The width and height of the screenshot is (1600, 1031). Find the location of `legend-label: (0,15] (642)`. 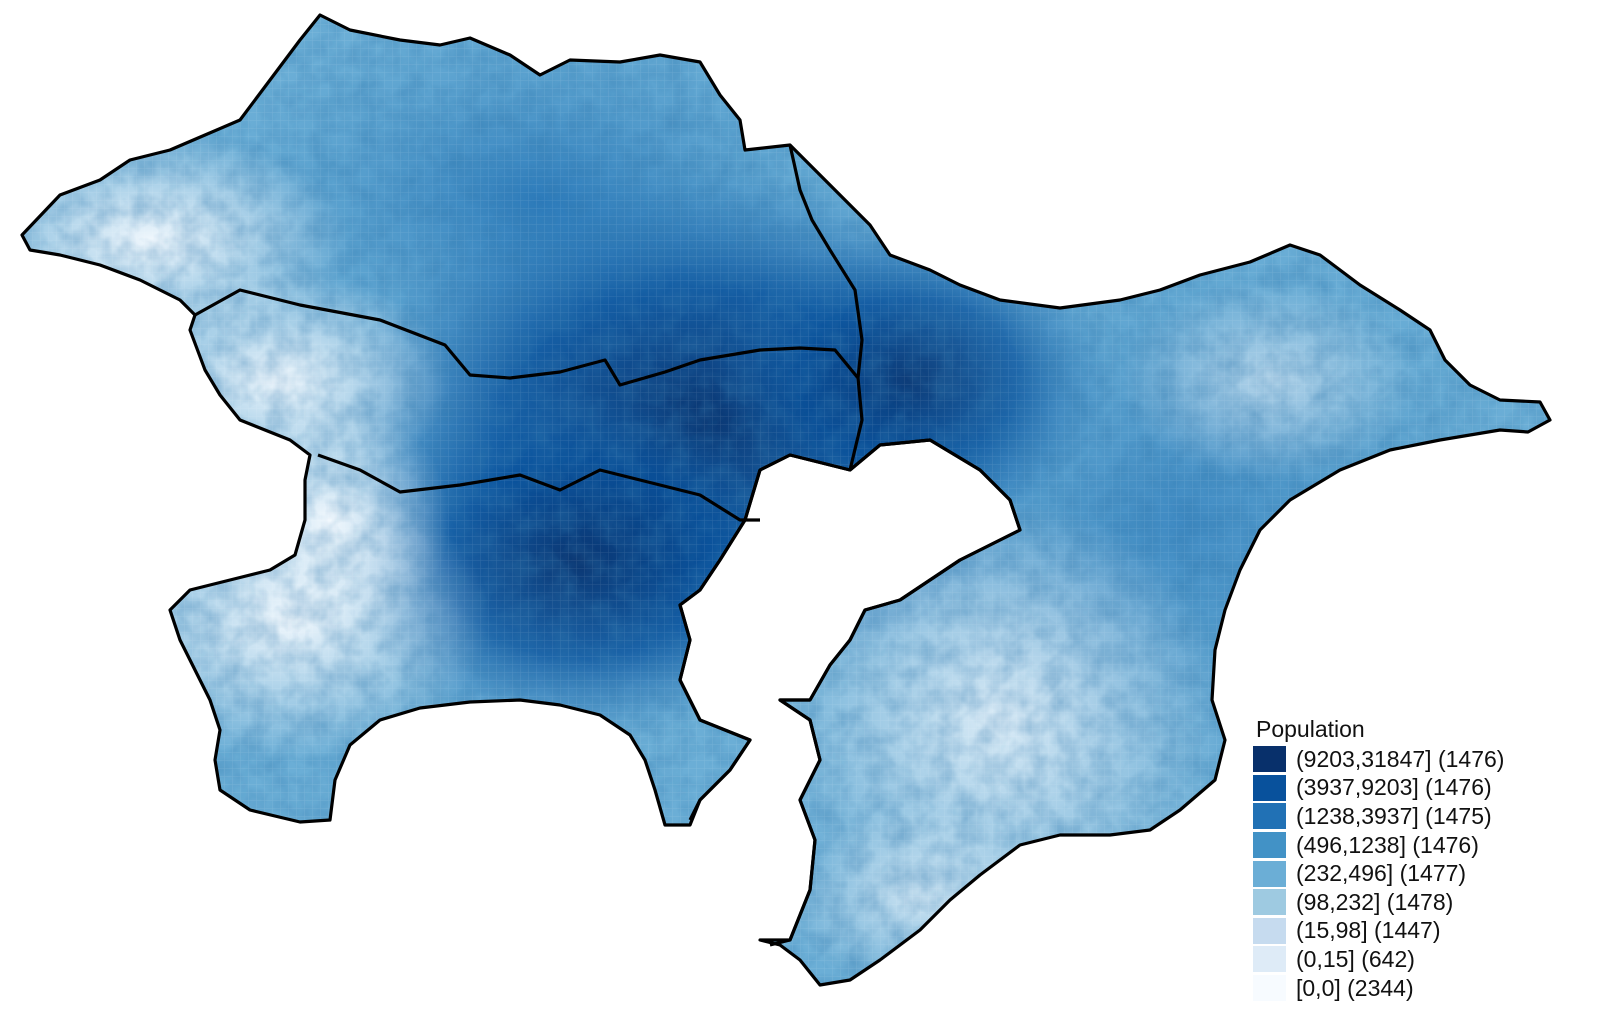

legend-label: (0,15] (642) is located at coordinates (1355, 958).